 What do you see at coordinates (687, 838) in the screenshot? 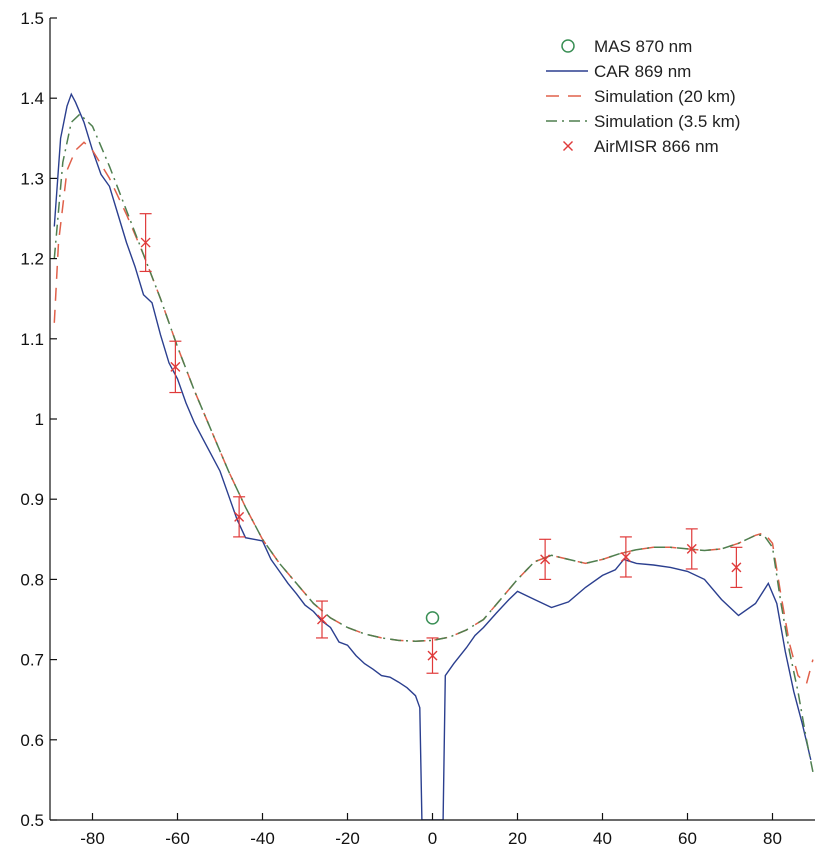
I see `x-tick-label: 60` at bounding box center [687, 838].